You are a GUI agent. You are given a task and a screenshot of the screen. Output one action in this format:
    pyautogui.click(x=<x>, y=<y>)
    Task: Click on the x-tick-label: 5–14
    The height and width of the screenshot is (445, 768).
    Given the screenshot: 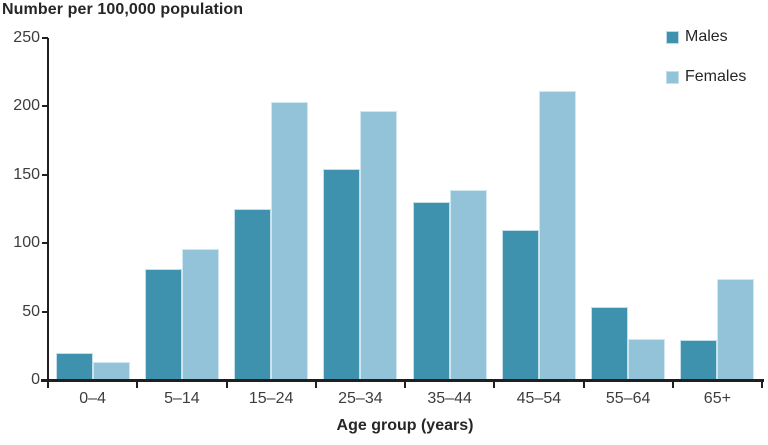 What is the action you would take?
    pyautogui.click(x=182, y=398)
    